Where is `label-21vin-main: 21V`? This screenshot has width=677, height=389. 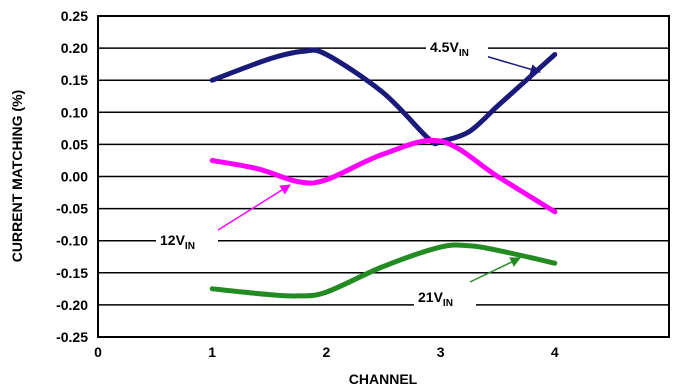 label-21vin-main: 21V is located at coordinates (431, 297).